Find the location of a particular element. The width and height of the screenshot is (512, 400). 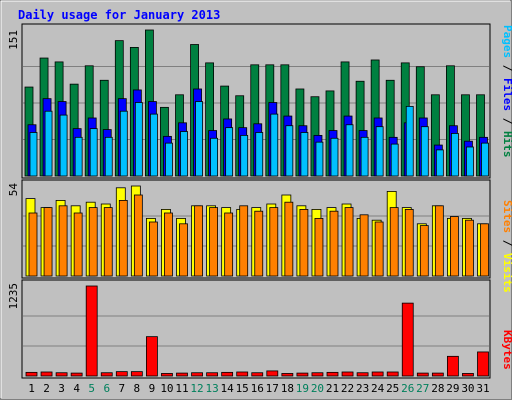

legend-slash-2: / is located at coordinates (506, 124).